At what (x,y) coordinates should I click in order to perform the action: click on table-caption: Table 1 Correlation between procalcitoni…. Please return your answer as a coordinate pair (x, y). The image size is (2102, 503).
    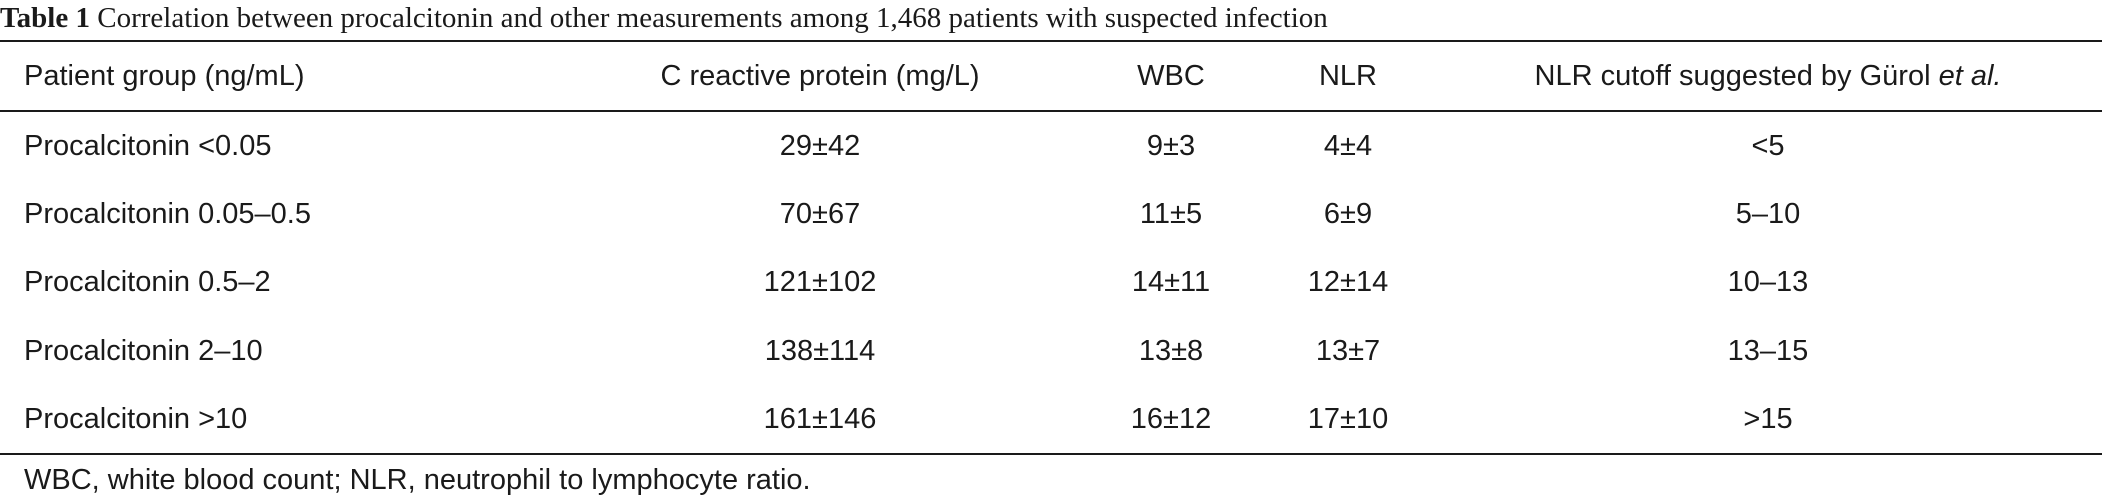
    Looking at the image, I should click on (664, 20).